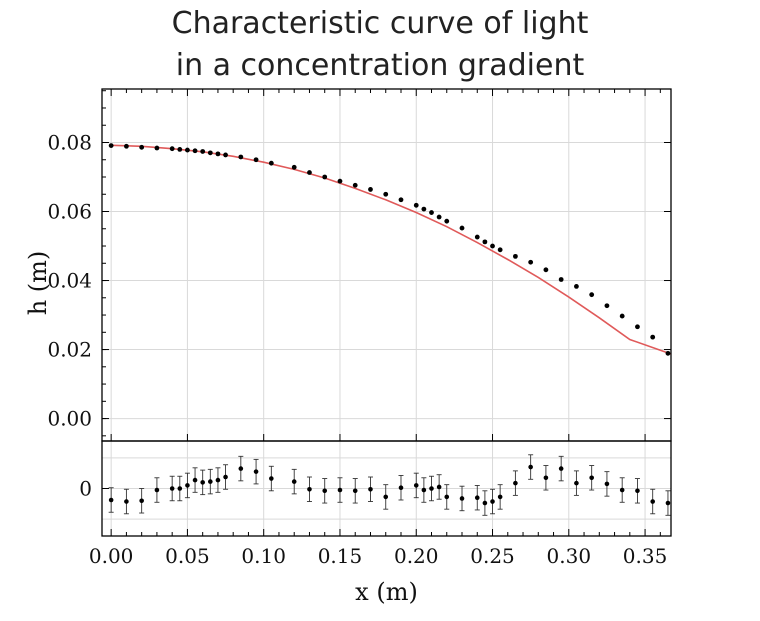 This screenshot has height=621, width=760. I want to click on x-tick-label: 0.25, so click(492, 556).